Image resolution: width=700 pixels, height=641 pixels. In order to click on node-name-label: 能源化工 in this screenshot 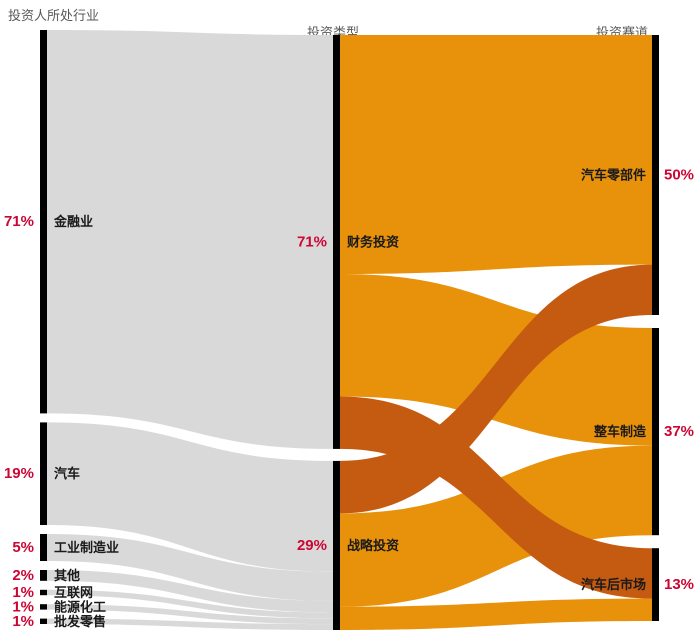, I will do `click(80, 606)`.